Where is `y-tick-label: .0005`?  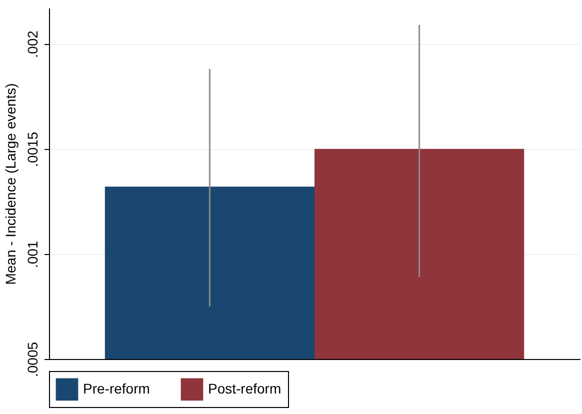 y-tick-label: .0005 is located at coordinates (32, 360).